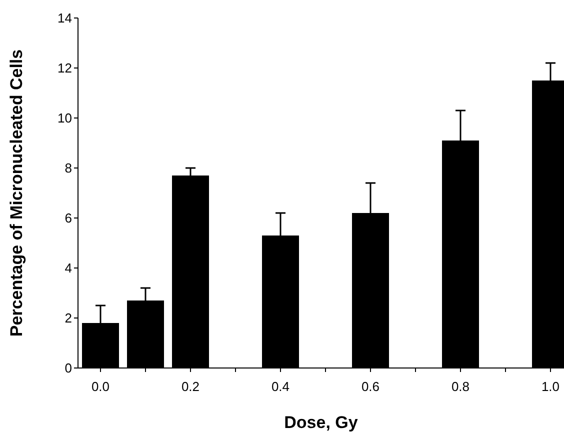  Describe the element at coordinates (68, 168) in the screenshot. I see `y-tick-label: 8` at that location.